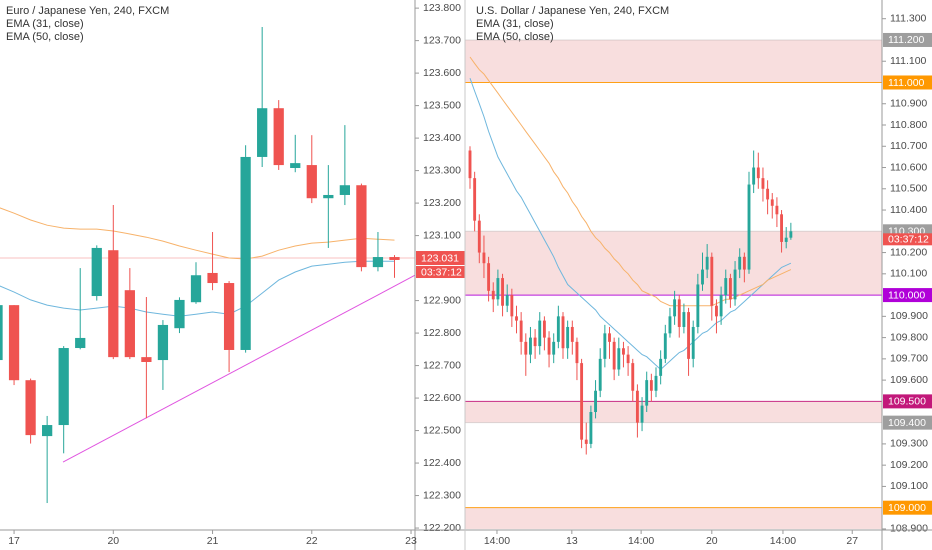 This screenshot has height=550, width=932. Describe the element at coordinates (442, 8) in the screenshot. I see `y-tick-label: 123.800` at that location.